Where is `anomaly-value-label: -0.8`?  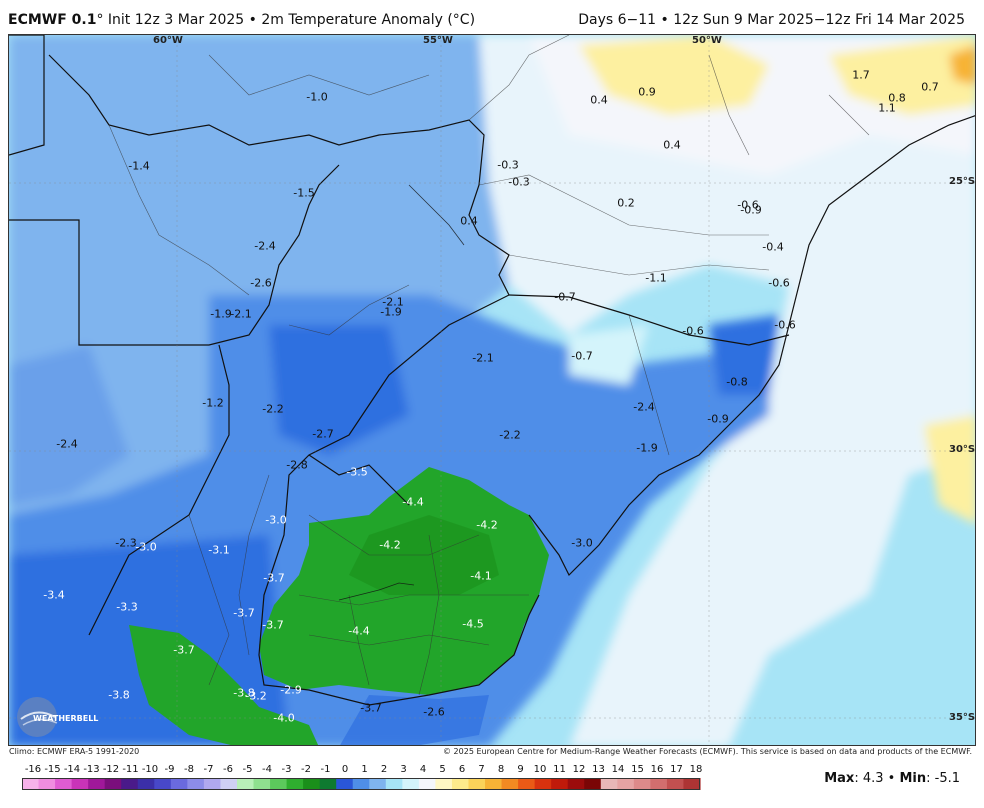 anomaly-value-label: -0.8 is located at coordinates (737, 382).